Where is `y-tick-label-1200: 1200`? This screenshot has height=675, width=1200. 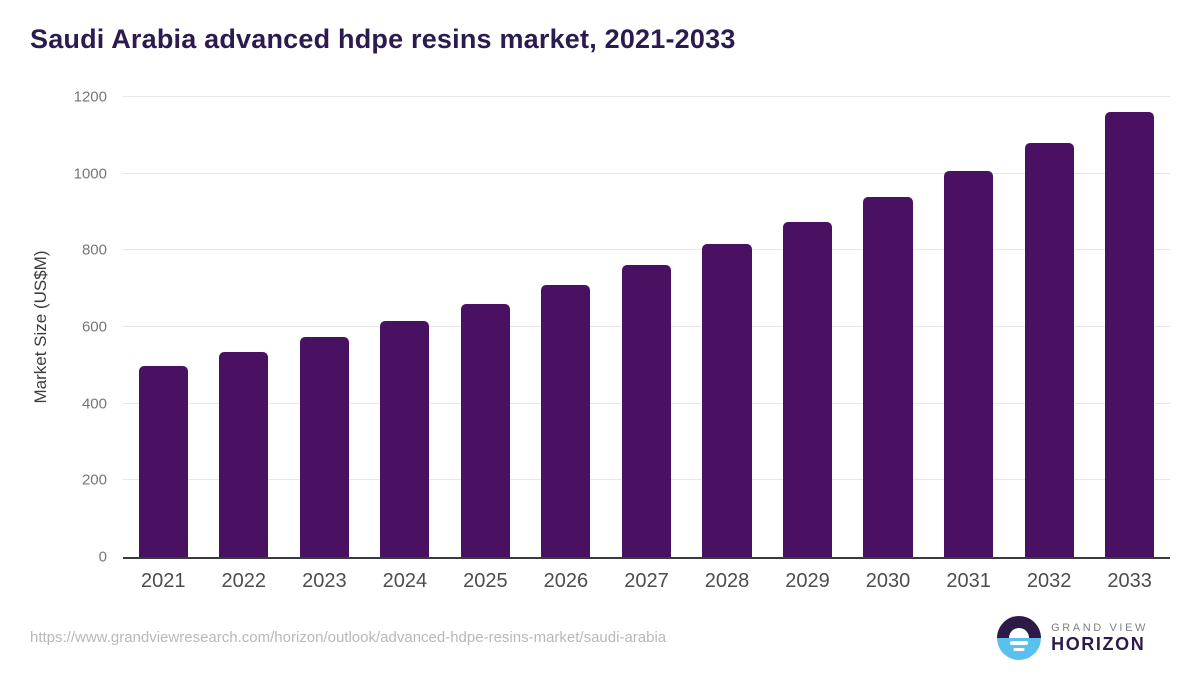
y-tick-label-1200: 1200 is located at coordinates (90, 97).